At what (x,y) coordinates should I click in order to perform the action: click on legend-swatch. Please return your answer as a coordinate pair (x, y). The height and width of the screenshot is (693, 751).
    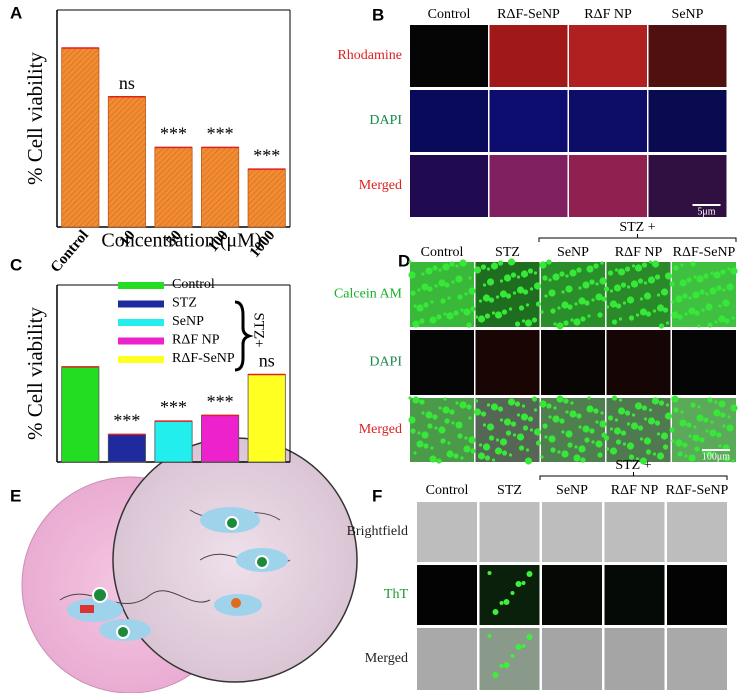
    Looking at the image, I should click on (141, 359).